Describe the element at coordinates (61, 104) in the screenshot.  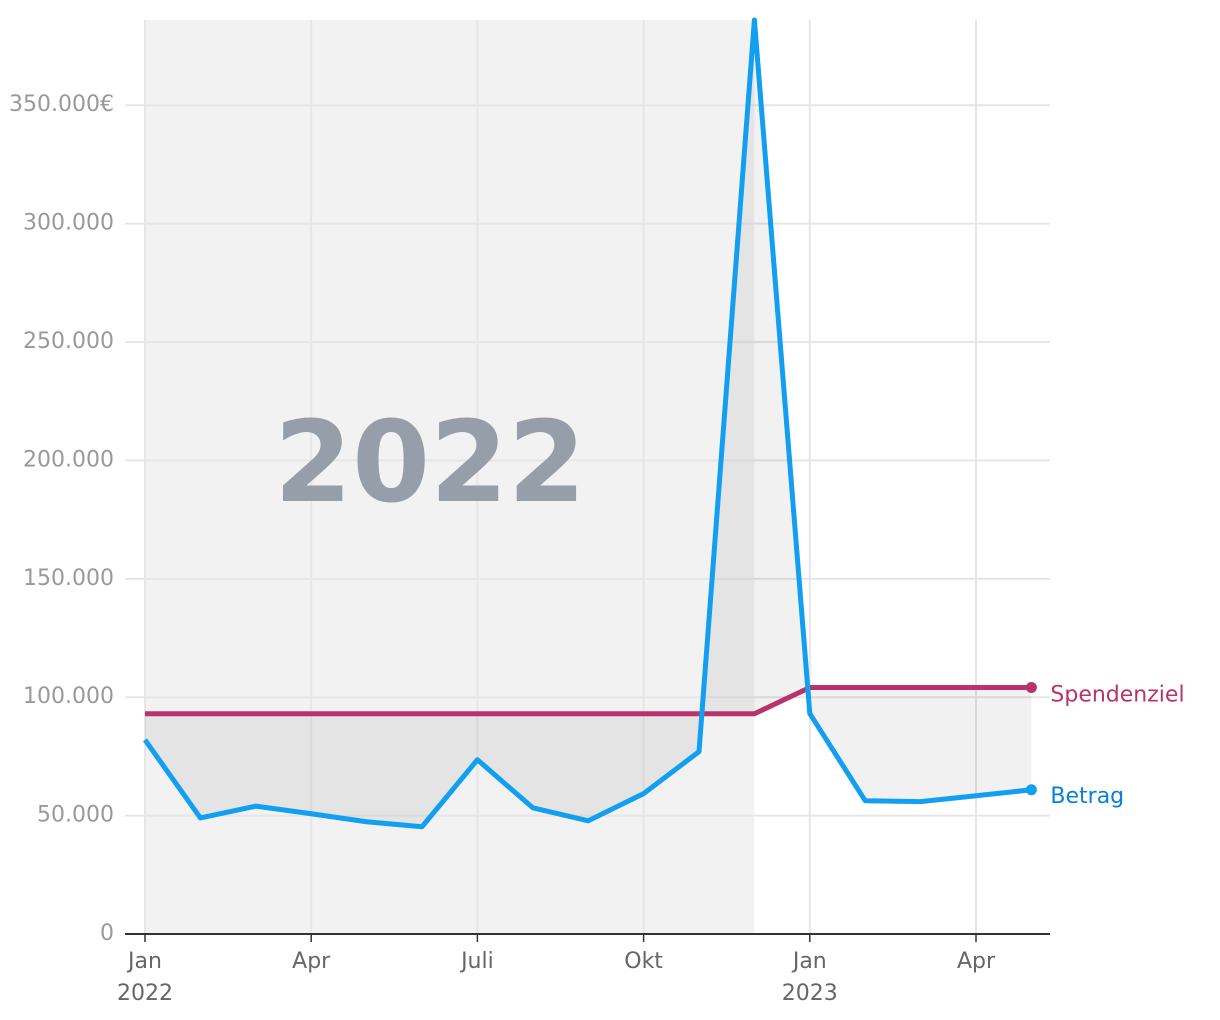
I see `y-tick-label: 350.000€` at that location.